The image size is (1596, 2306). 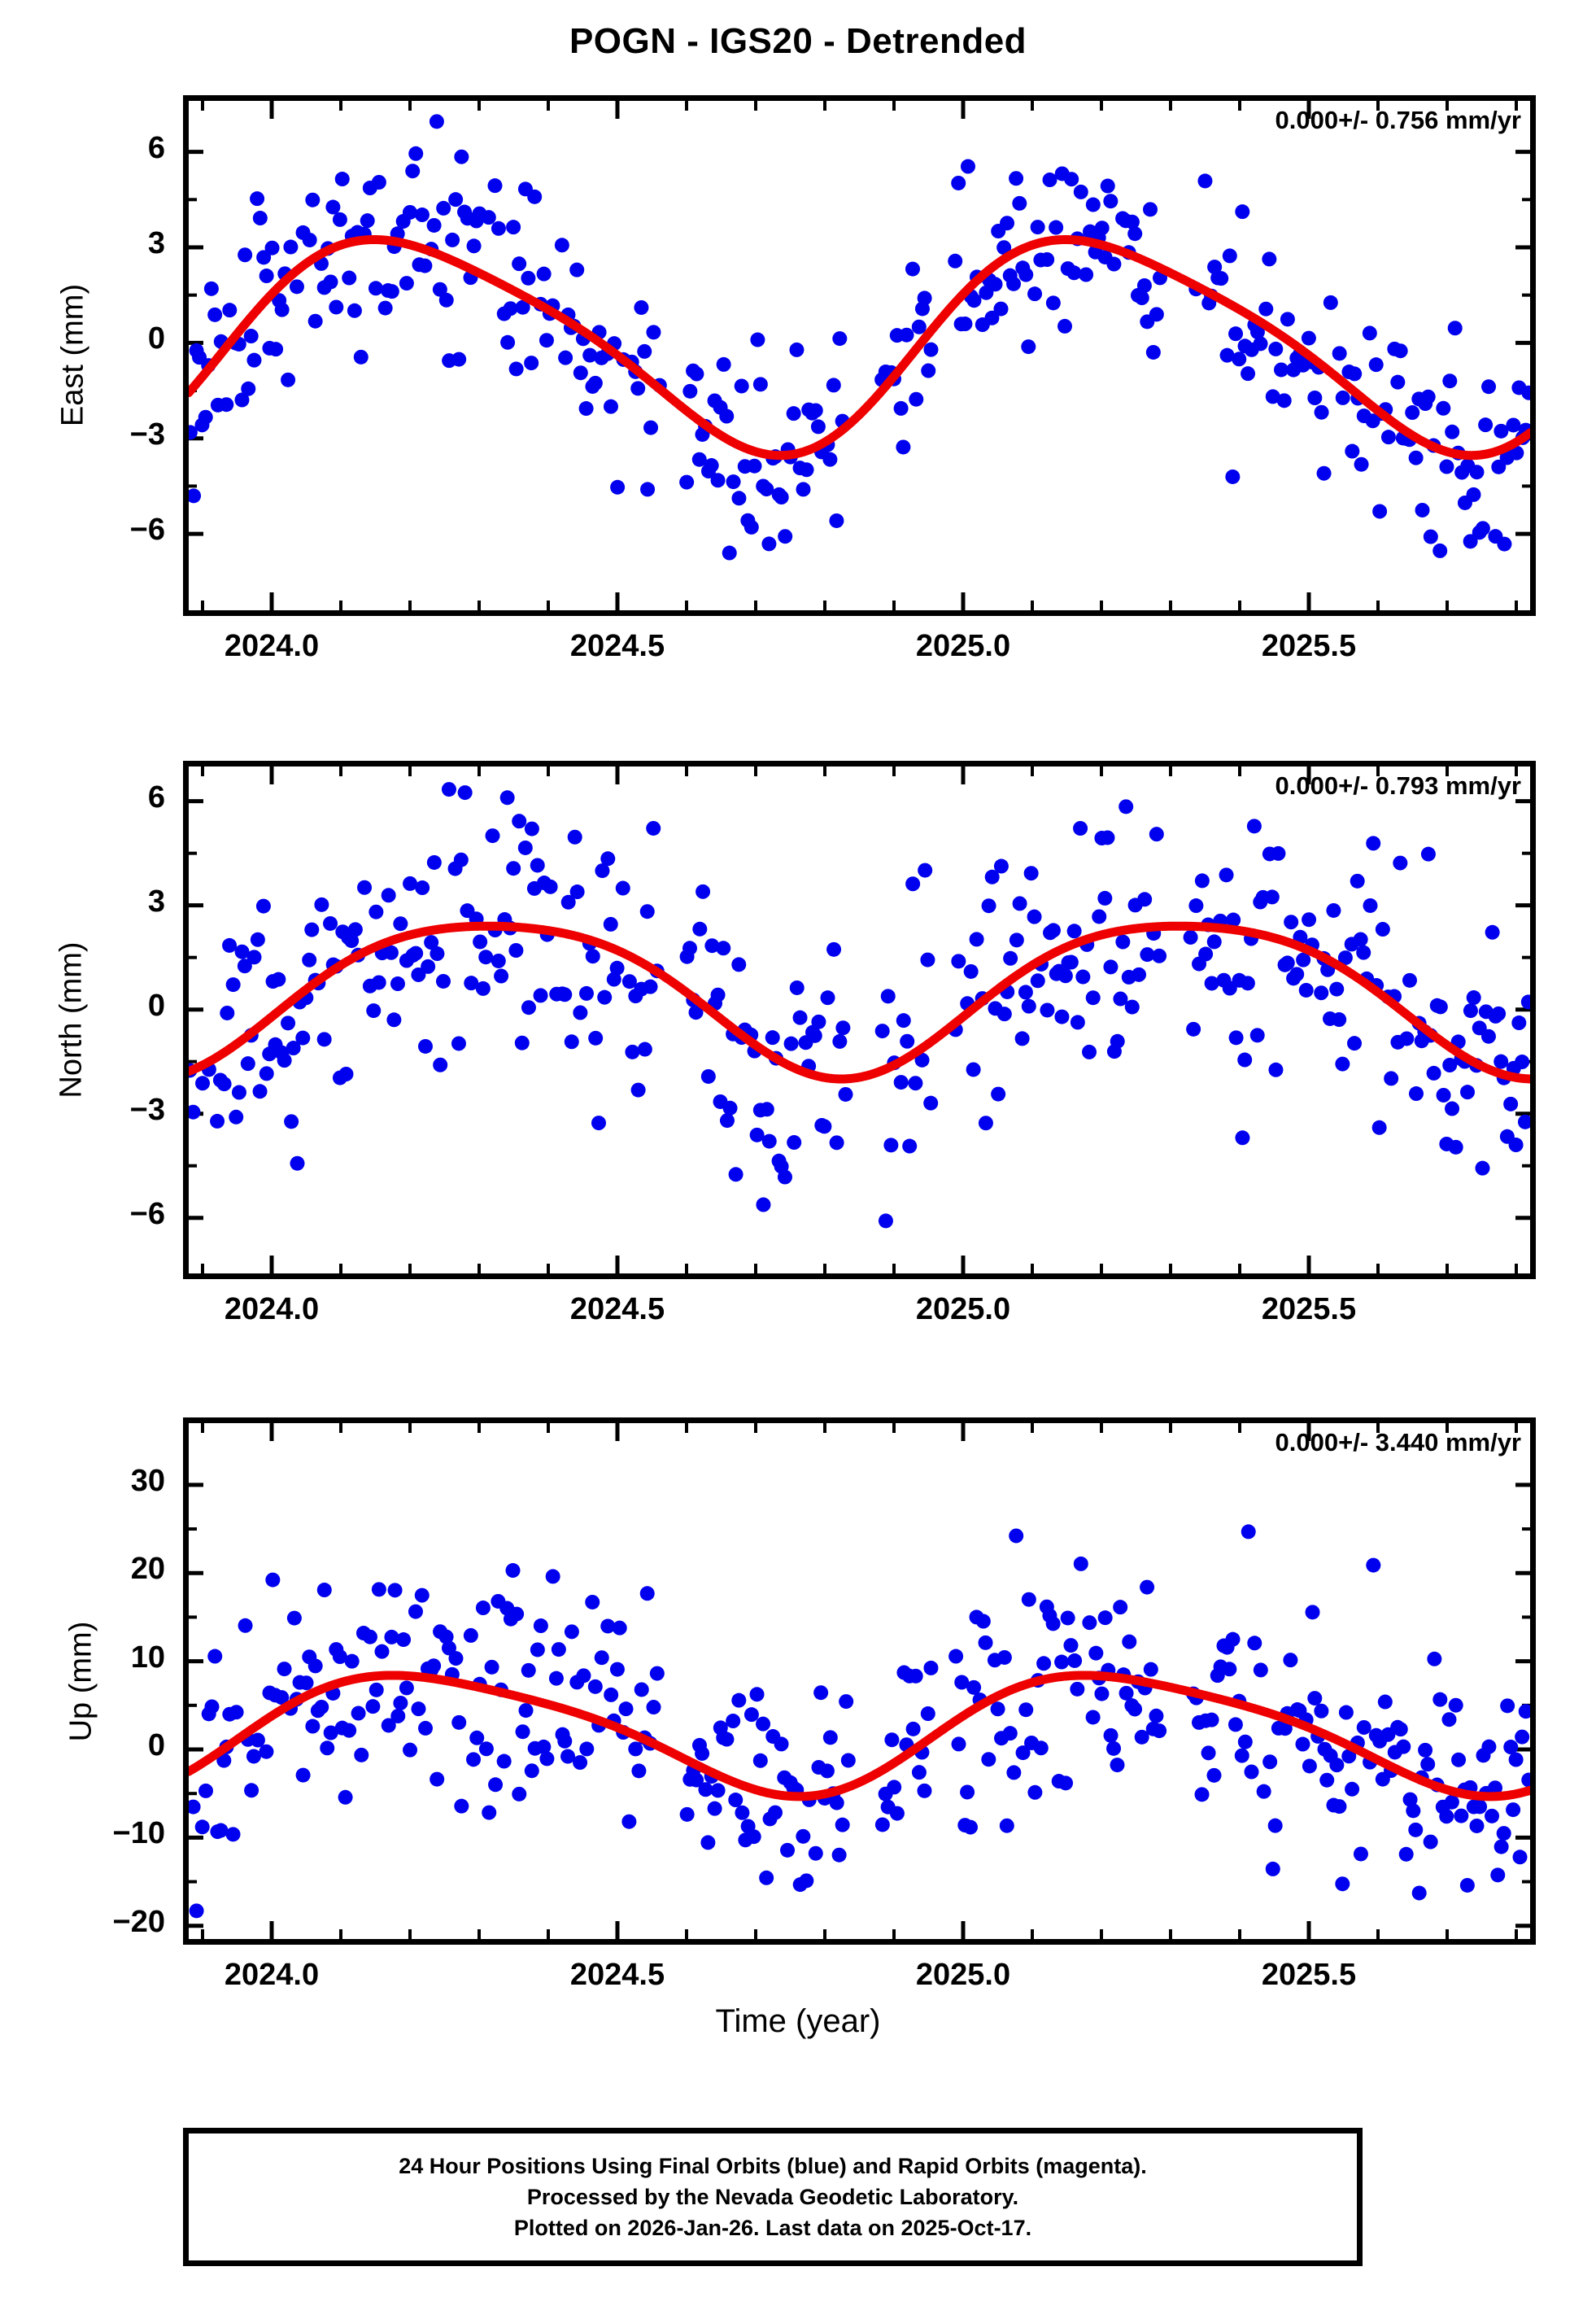 I want to click on page-title: POGN - IGS20 - Detrended, so click(x=798, y=41).